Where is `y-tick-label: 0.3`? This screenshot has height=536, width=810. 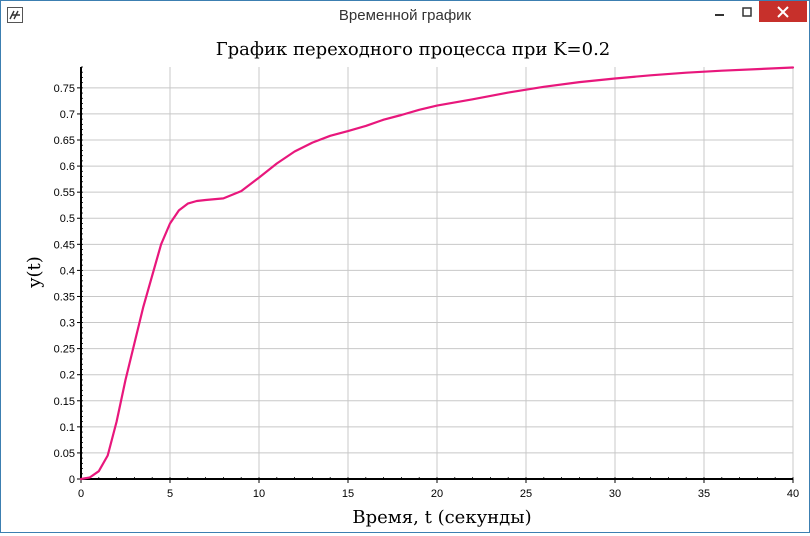 y-tick-label: 0.3 is located at coordinates (67, 324).